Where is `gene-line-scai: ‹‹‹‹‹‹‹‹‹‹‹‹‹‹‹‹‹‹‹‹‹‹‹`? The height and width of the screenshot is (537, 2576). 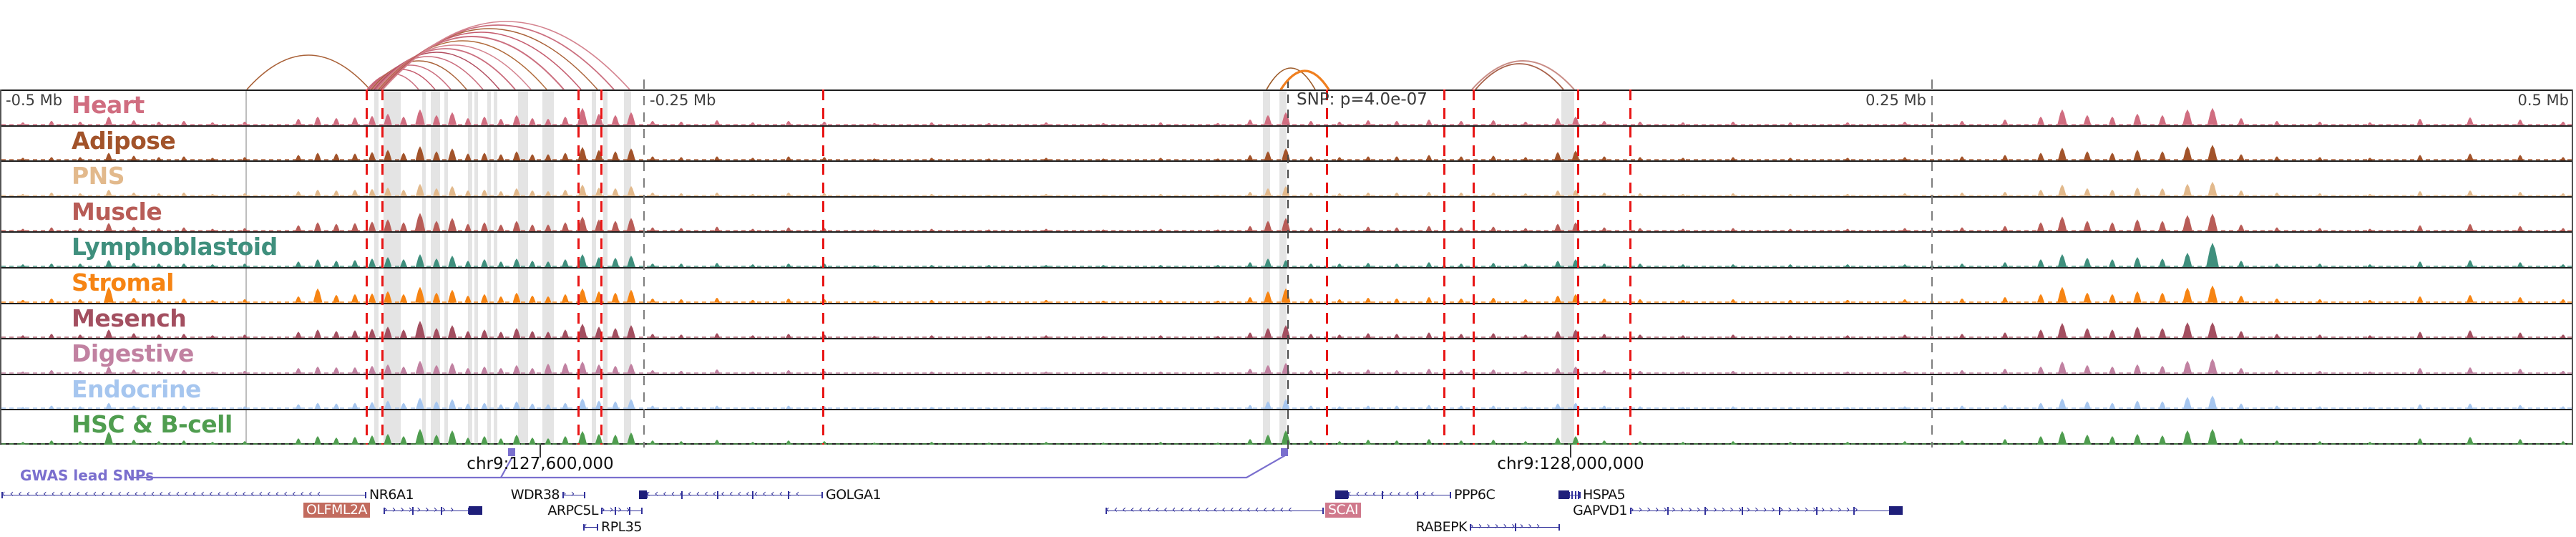
gene-line-scai: ‹‹‹‹‹‹‹‹‹‹‹‹‹‹‹‹‹‹‹‹‹‹‹ is located at coordinates (1215, 510).